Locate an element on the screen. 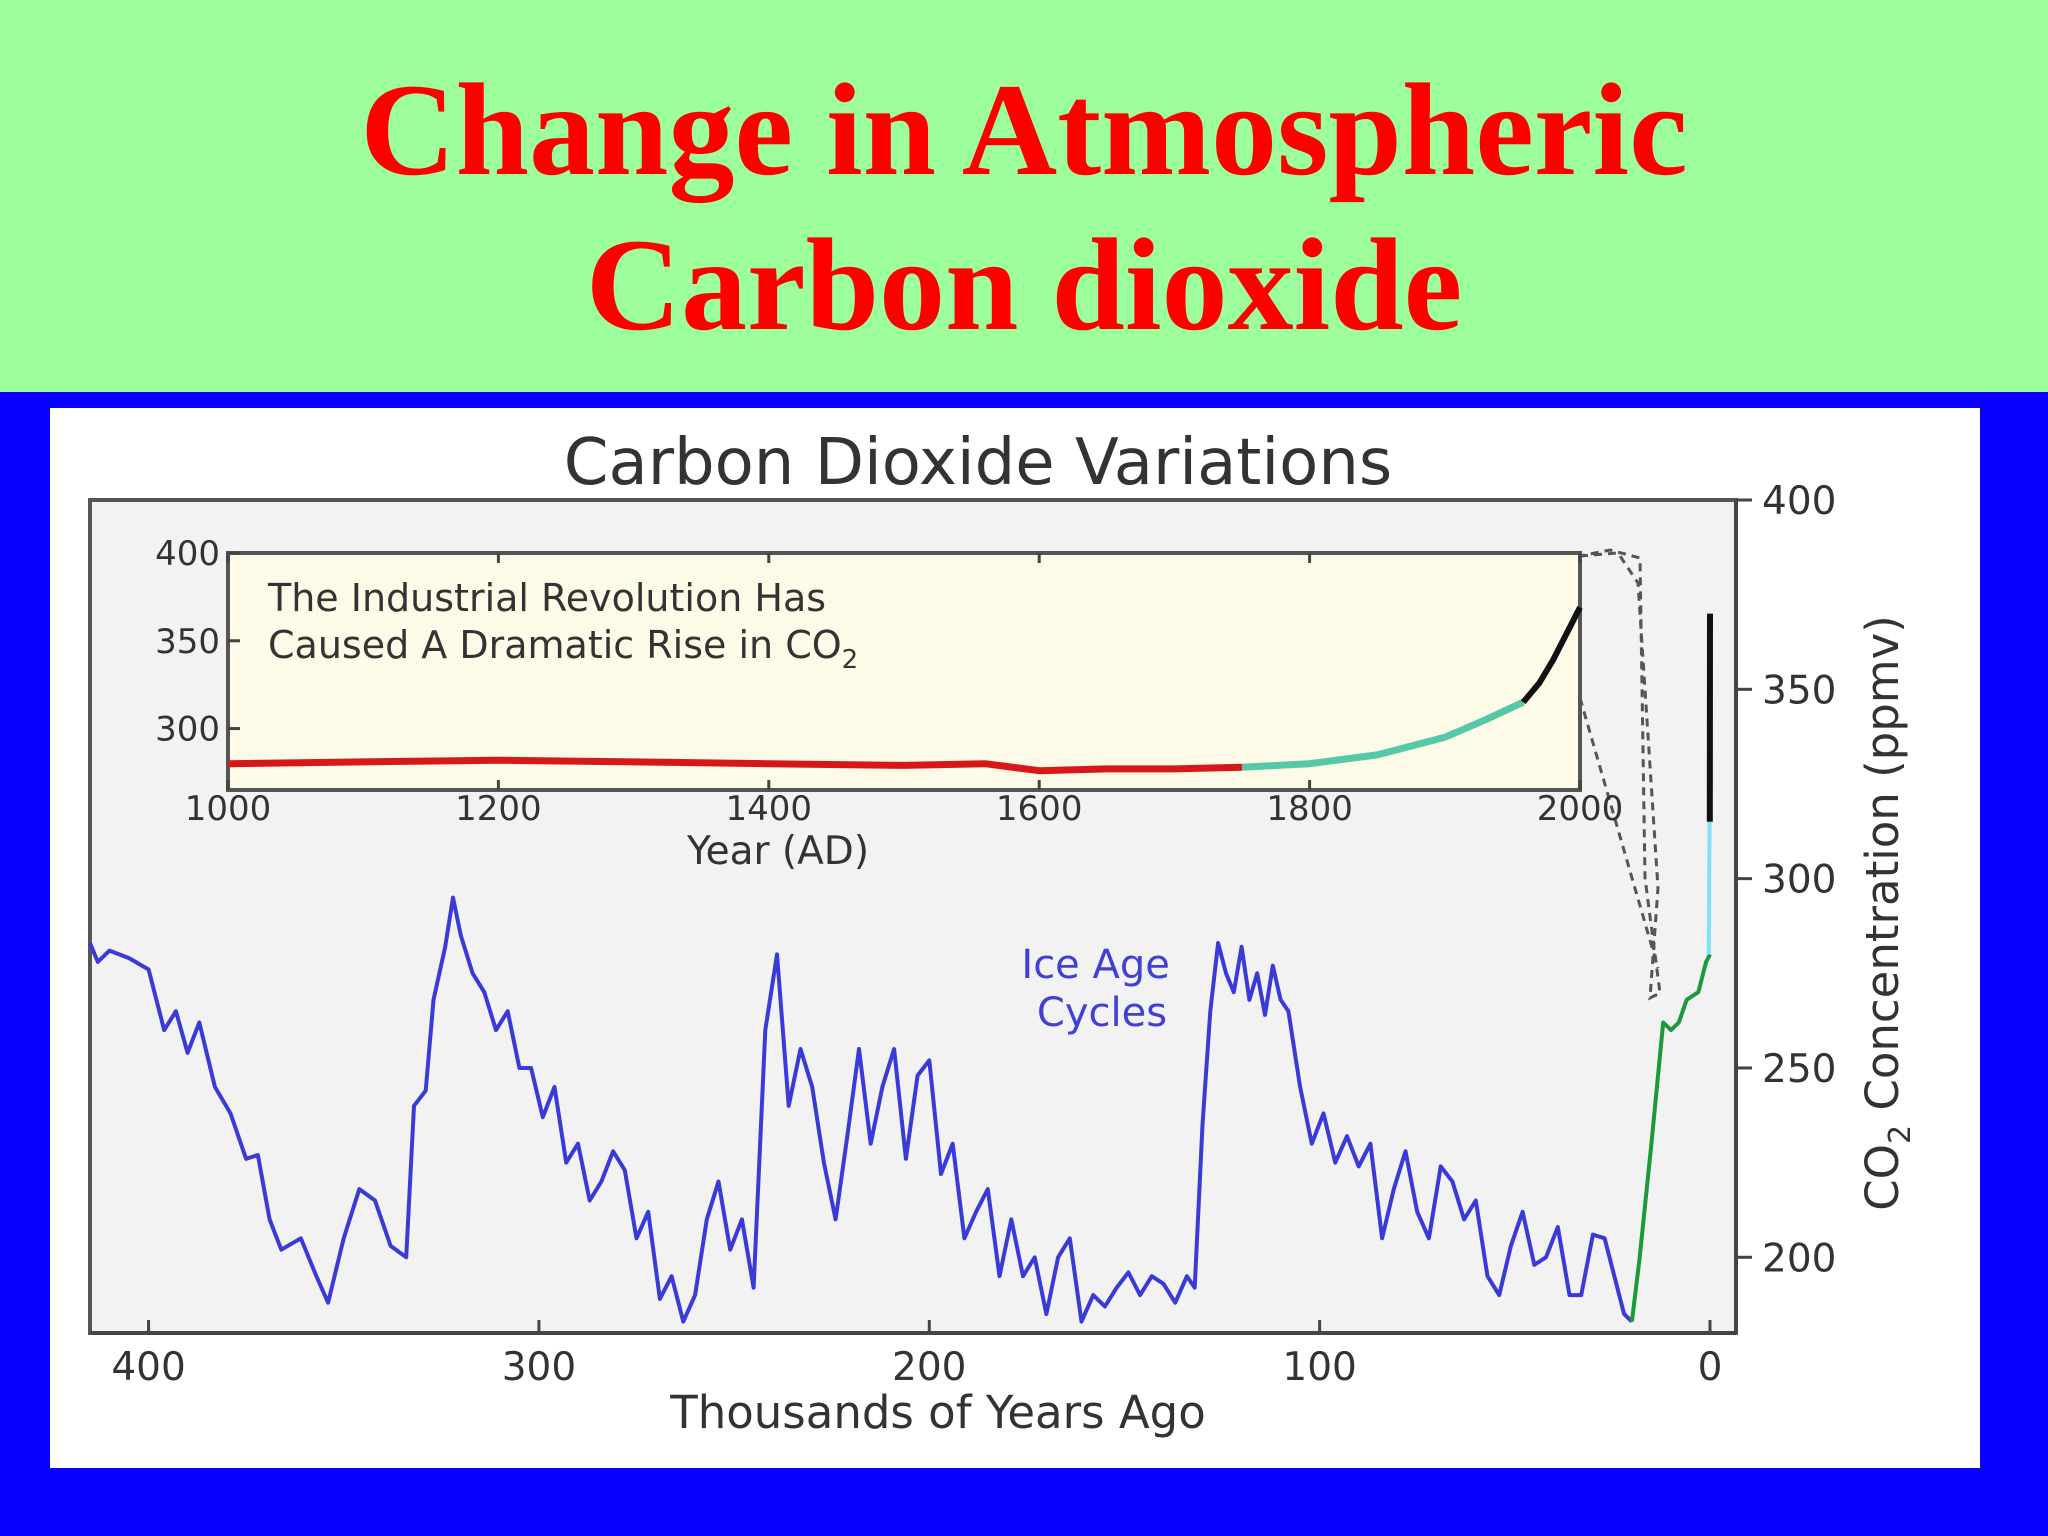 This screenshot has height=1536, width=2048. main-x-tick-label: 200 is located at coordinates (929, 1367).